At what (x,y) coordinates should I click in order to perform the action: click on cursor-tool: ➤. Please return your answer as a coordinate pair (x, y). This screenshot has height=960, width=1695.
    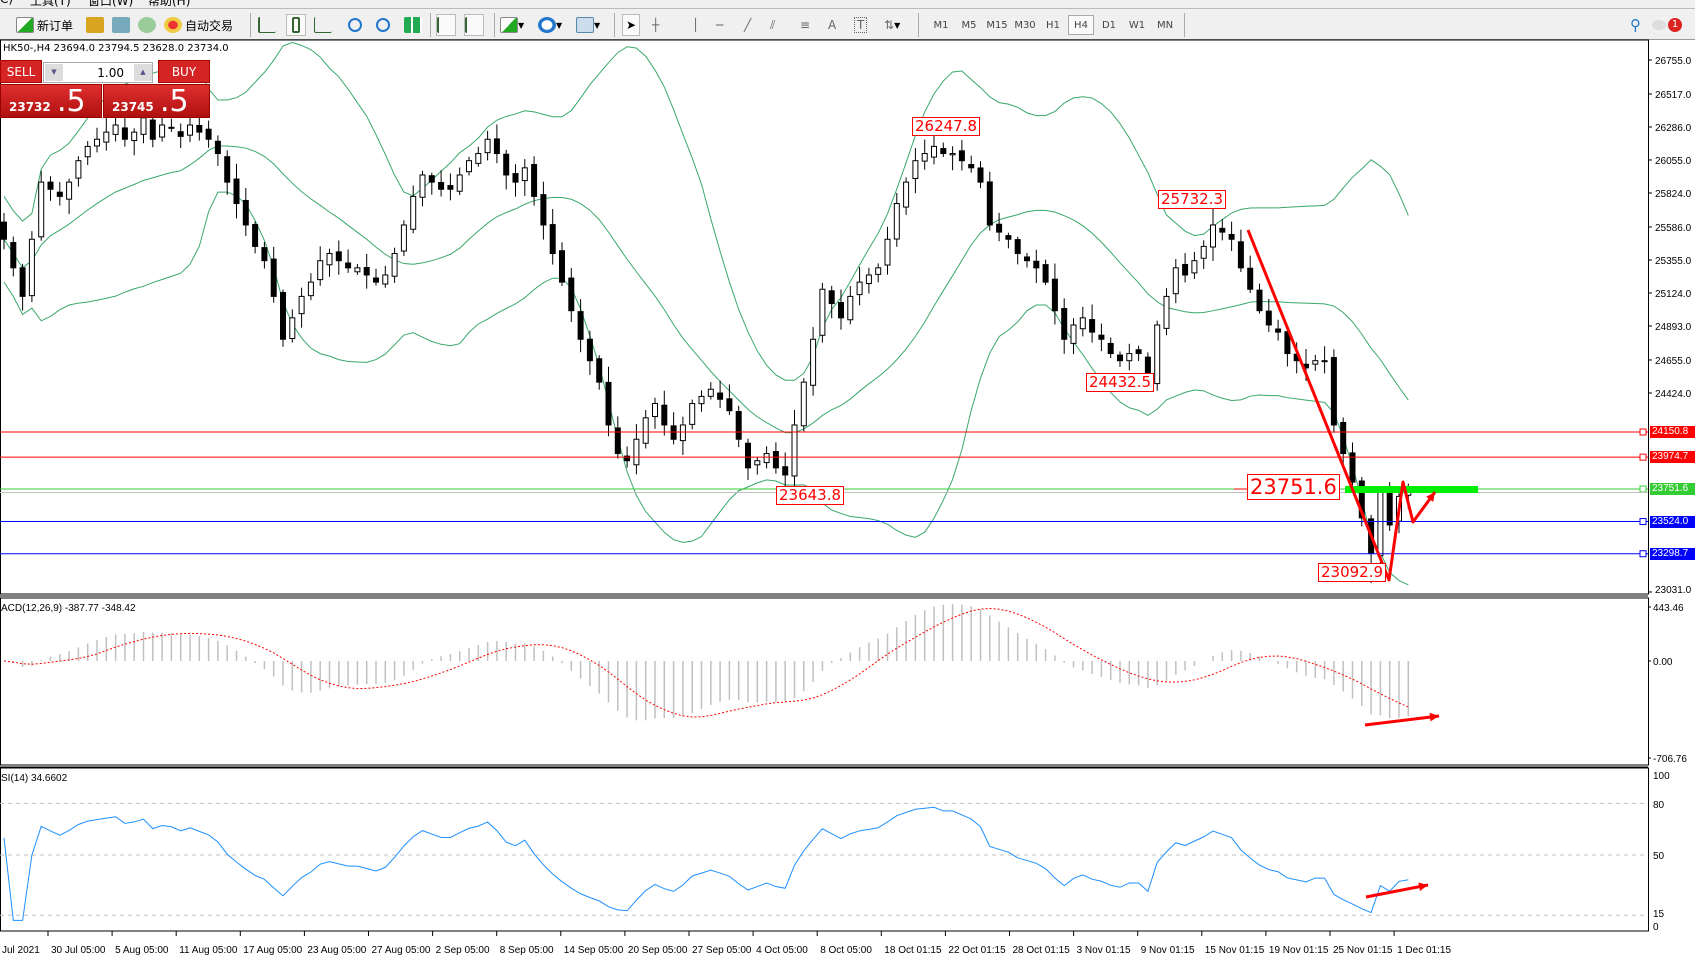
    Looking at the image, I should click on (631, 25).